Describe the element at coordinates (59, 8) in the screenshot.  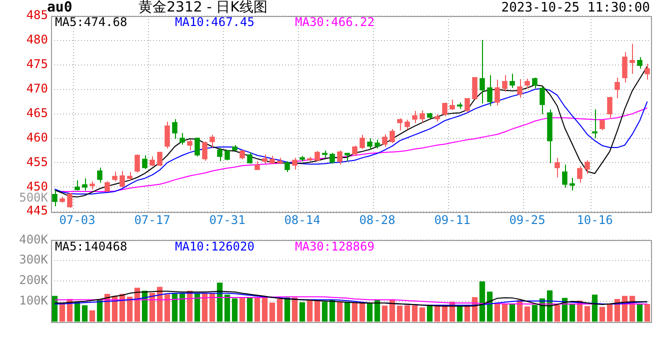
I see `text: au0` at that location.